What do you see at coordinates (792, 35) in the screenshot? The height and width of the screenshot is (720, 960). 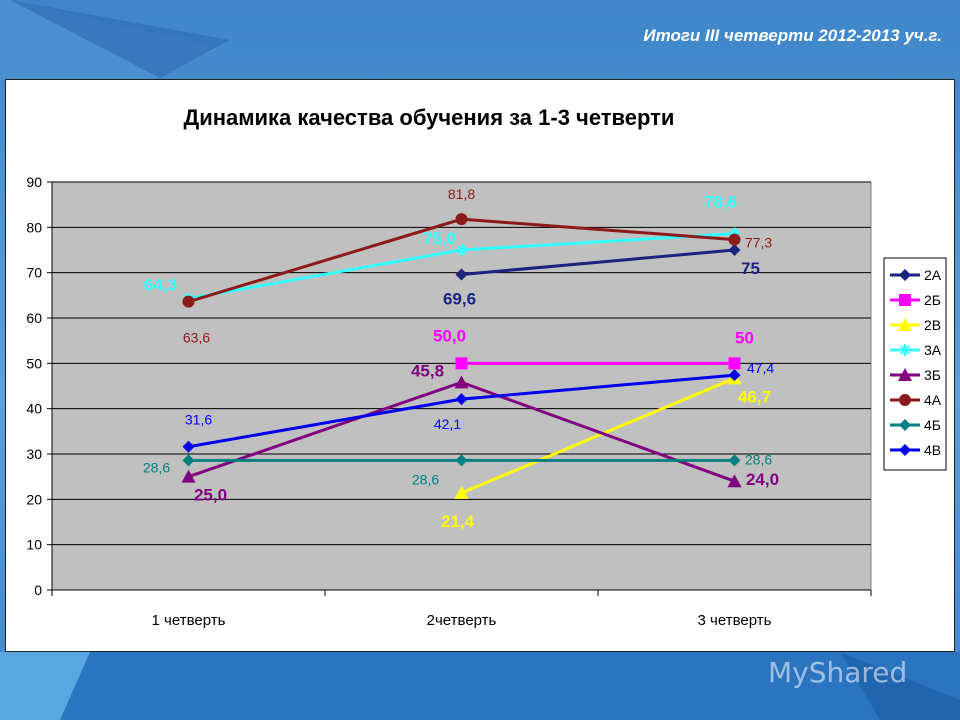 I see `slide-header: Итоги III четверти 2012-2013 уч.г.` at bounding box center [792, 35].